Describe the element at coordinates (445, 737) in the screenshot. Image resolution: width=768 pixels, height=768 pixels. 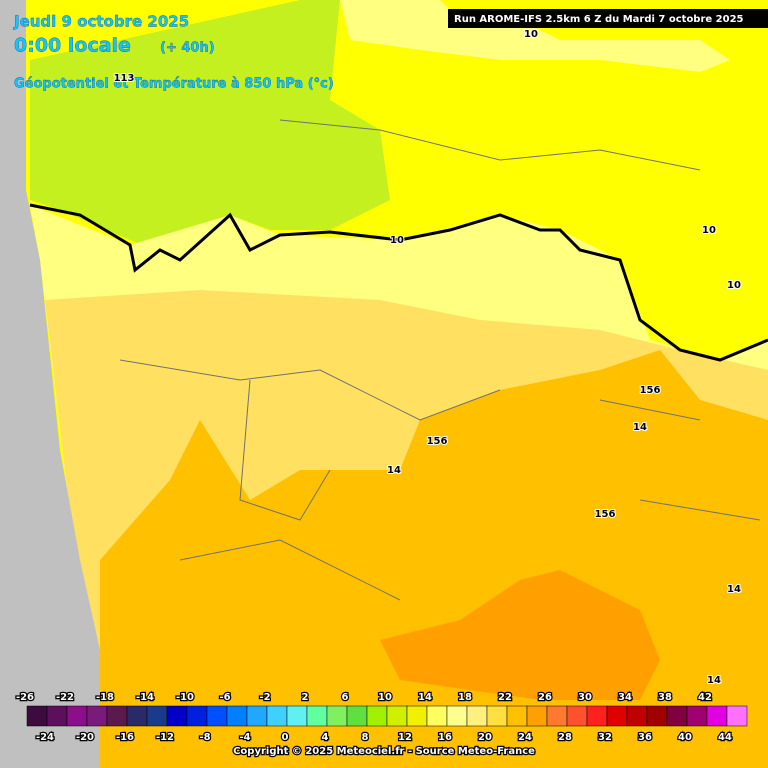
I see `legend-label: 16` at that location.